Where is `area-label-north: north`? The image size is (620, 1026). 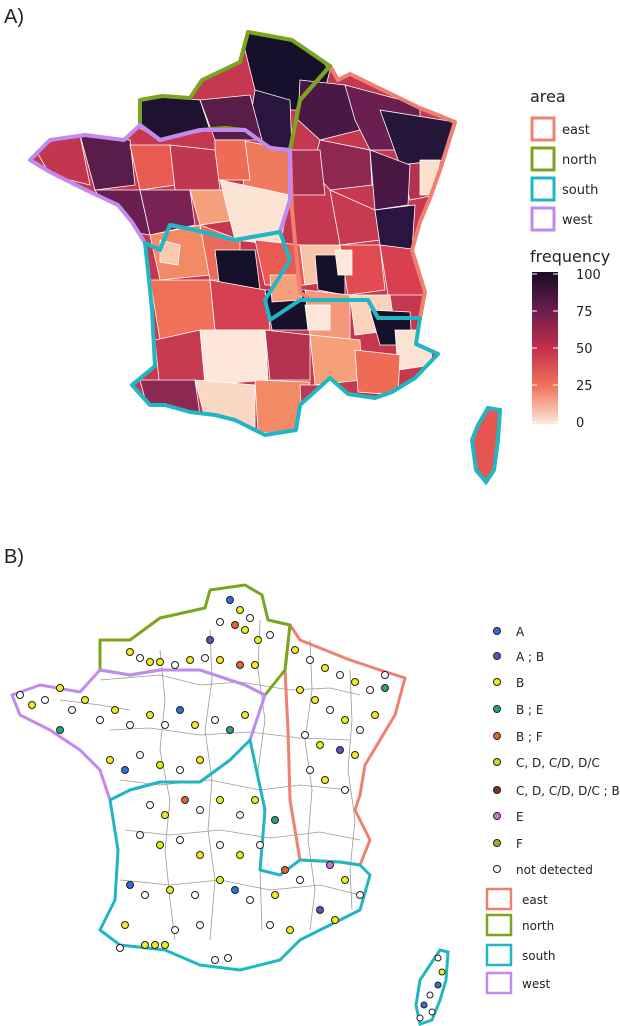 area-label-north: north is located at coordinates (579, 160).